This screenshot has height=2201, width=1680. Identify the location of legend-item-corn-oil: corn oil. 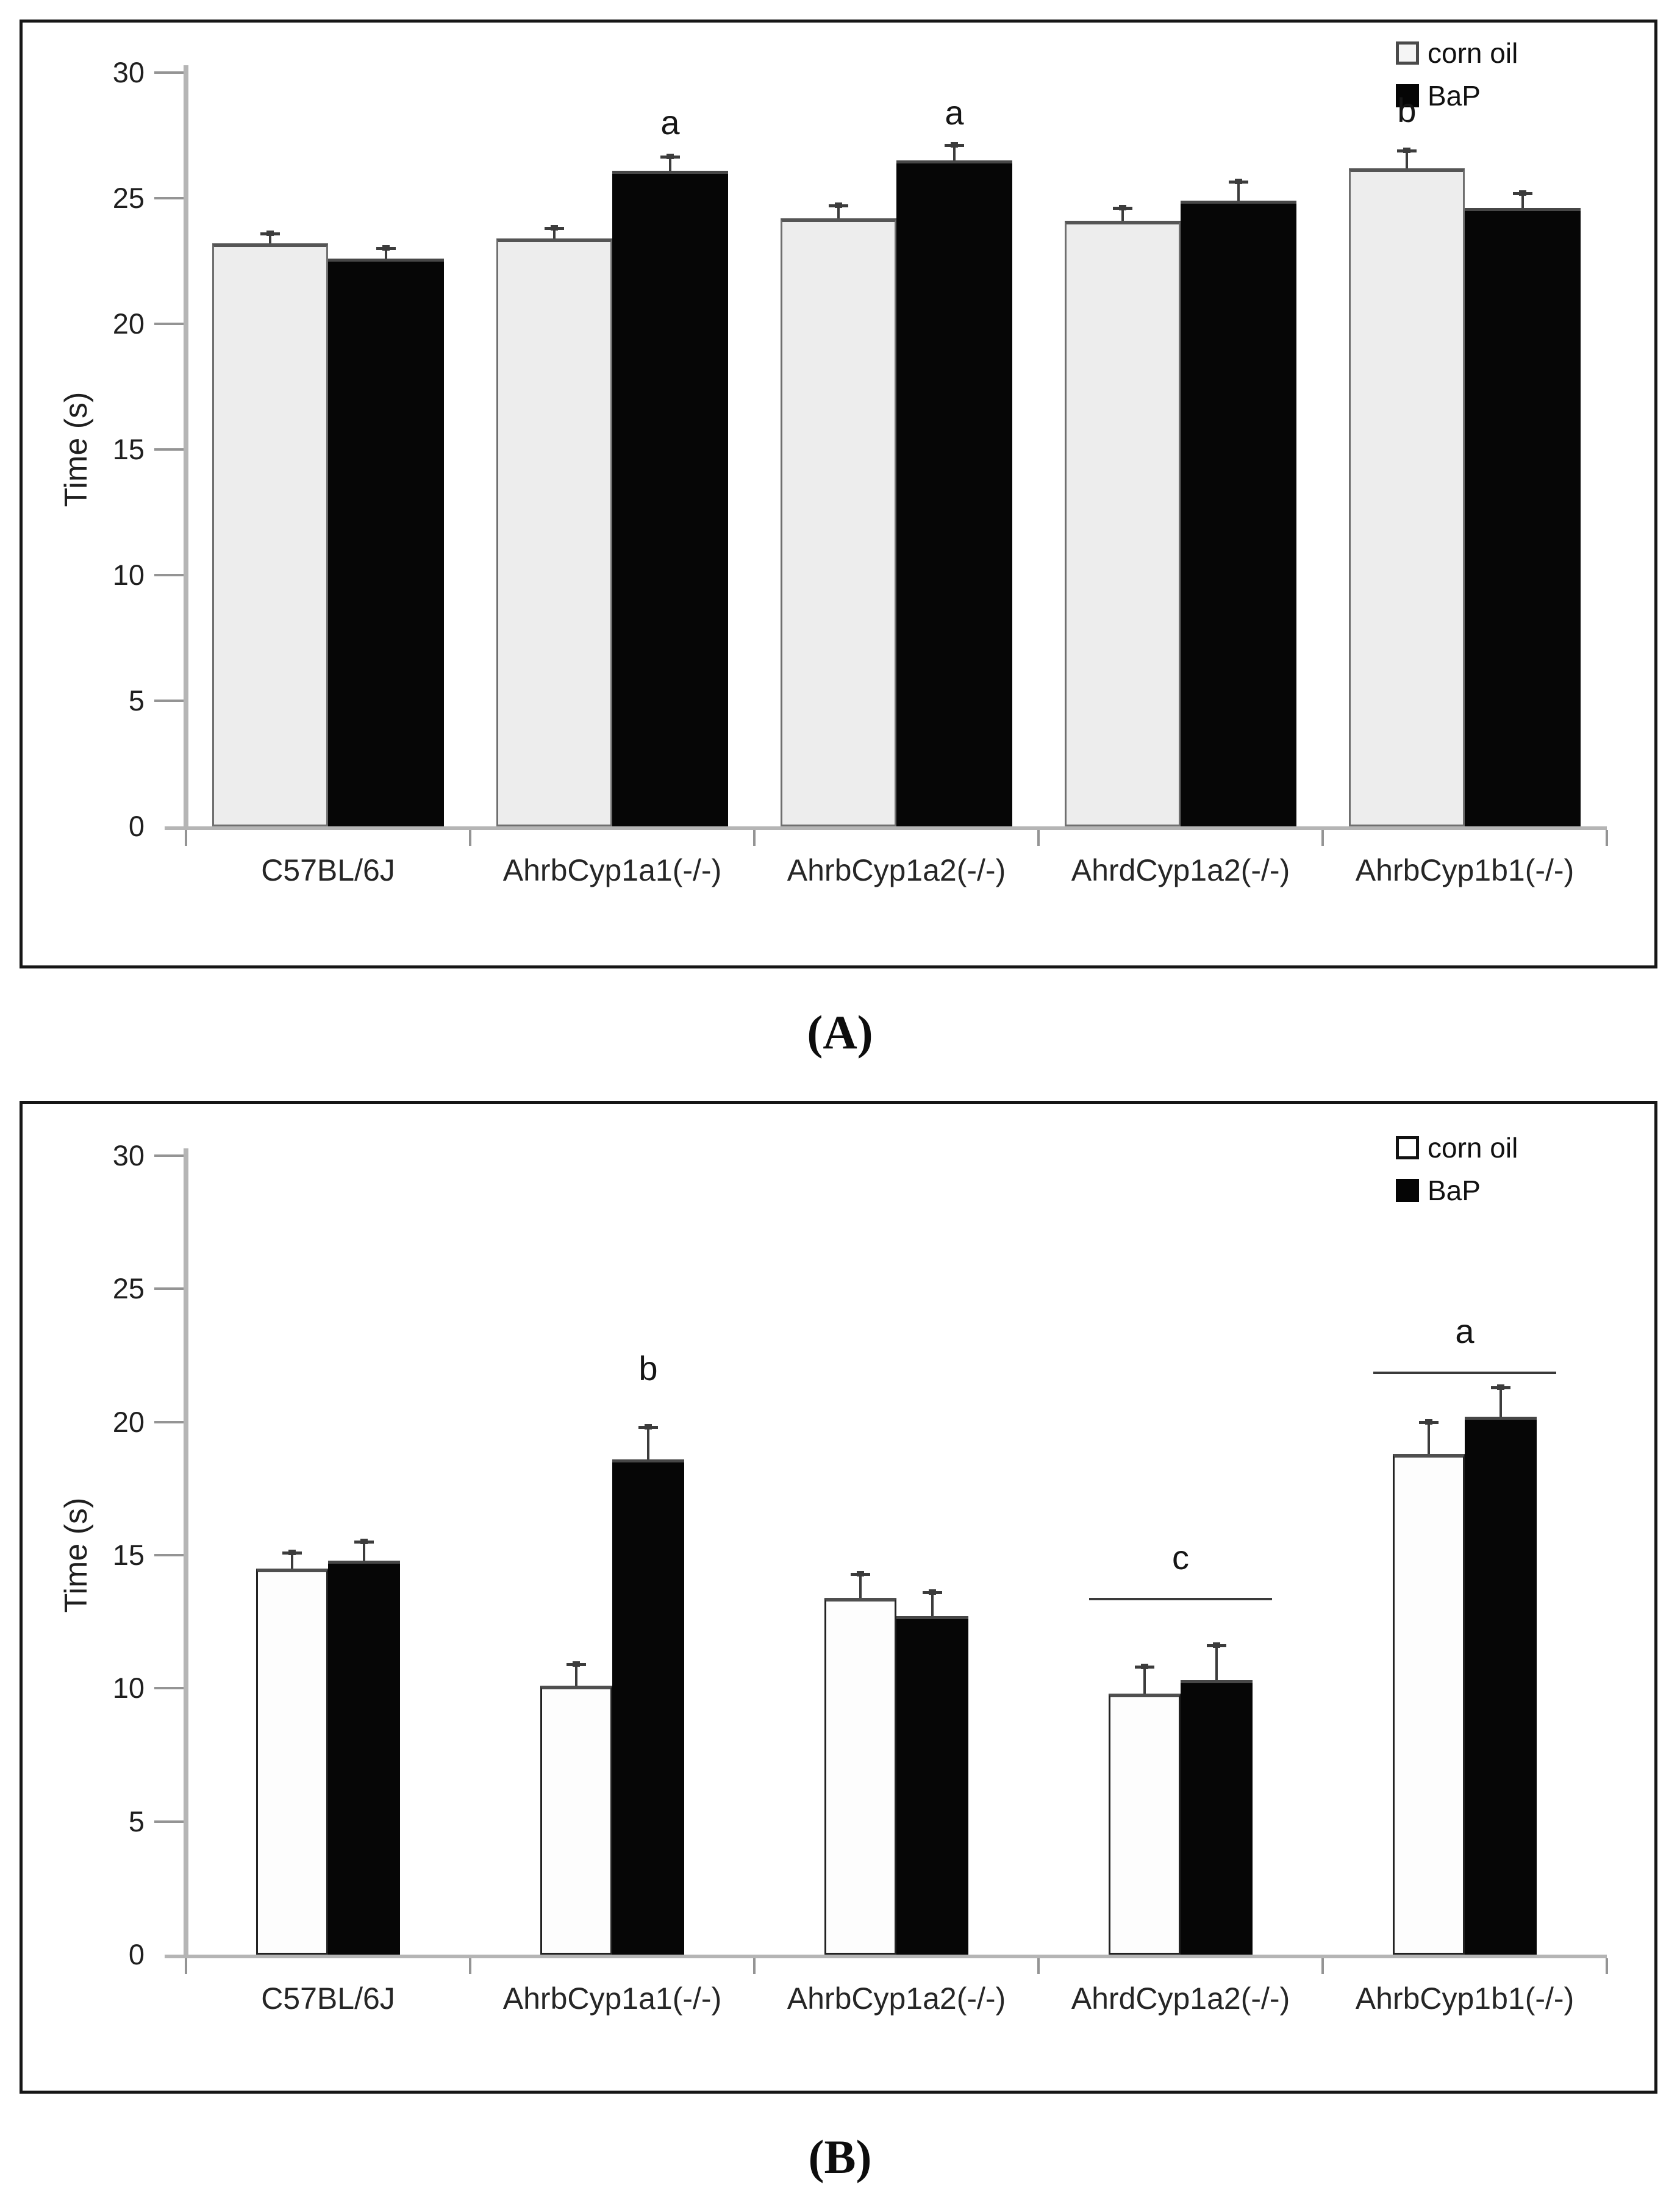
(1457, 53).